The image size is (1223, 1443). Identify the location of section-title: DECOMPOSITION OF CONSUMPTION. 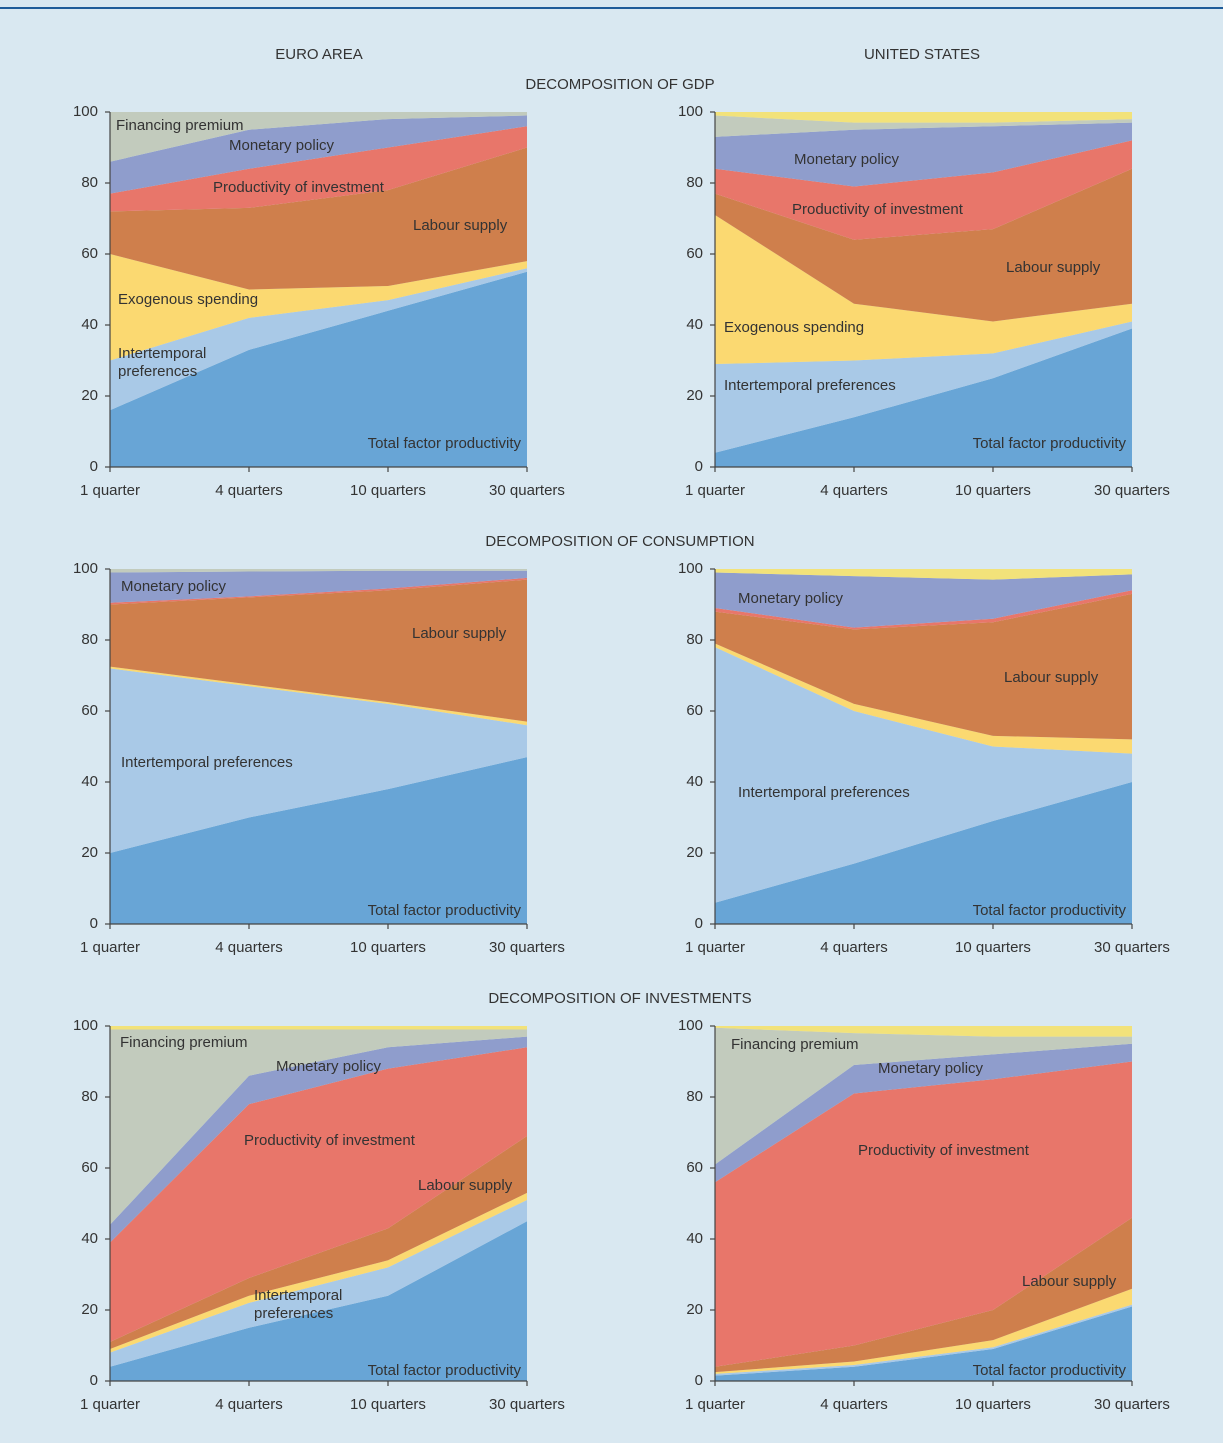
(619, 541).